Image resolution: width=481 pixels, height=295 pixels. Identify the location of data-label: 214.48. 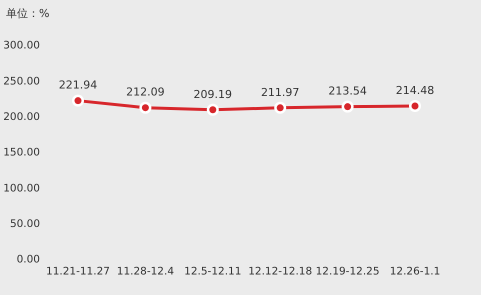
(415, 91).